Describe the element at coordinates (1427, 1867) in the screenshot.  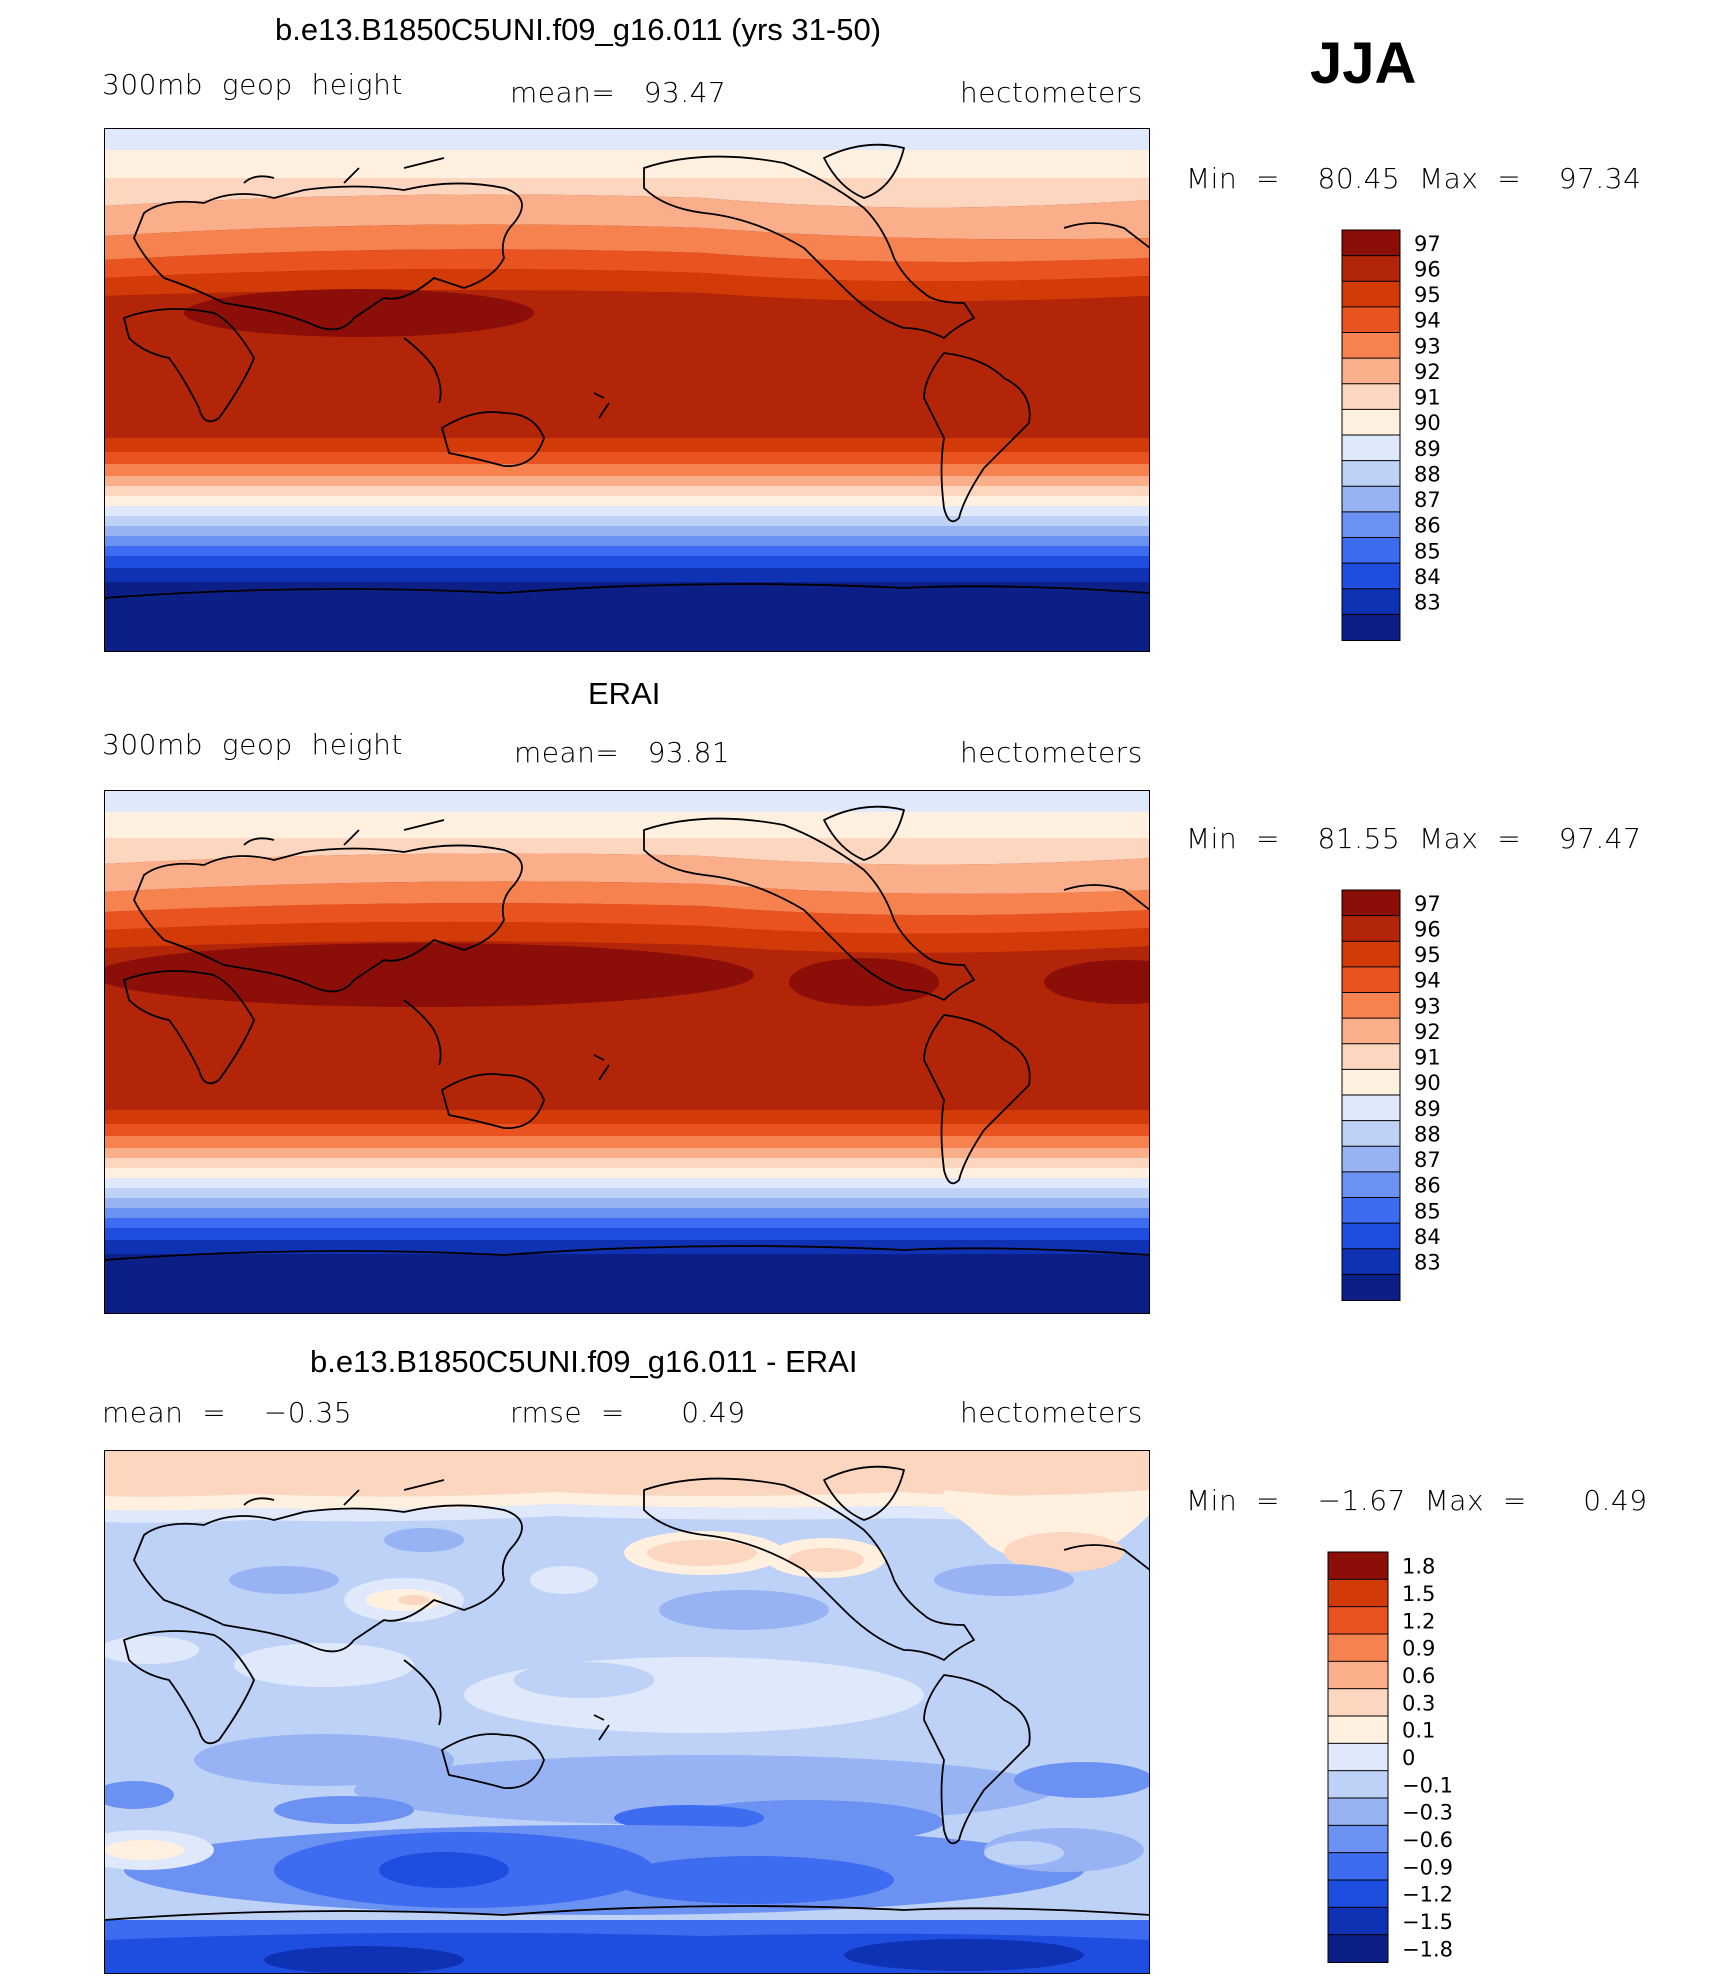
I see `colorbar-tick-label: −0.9` at that location.